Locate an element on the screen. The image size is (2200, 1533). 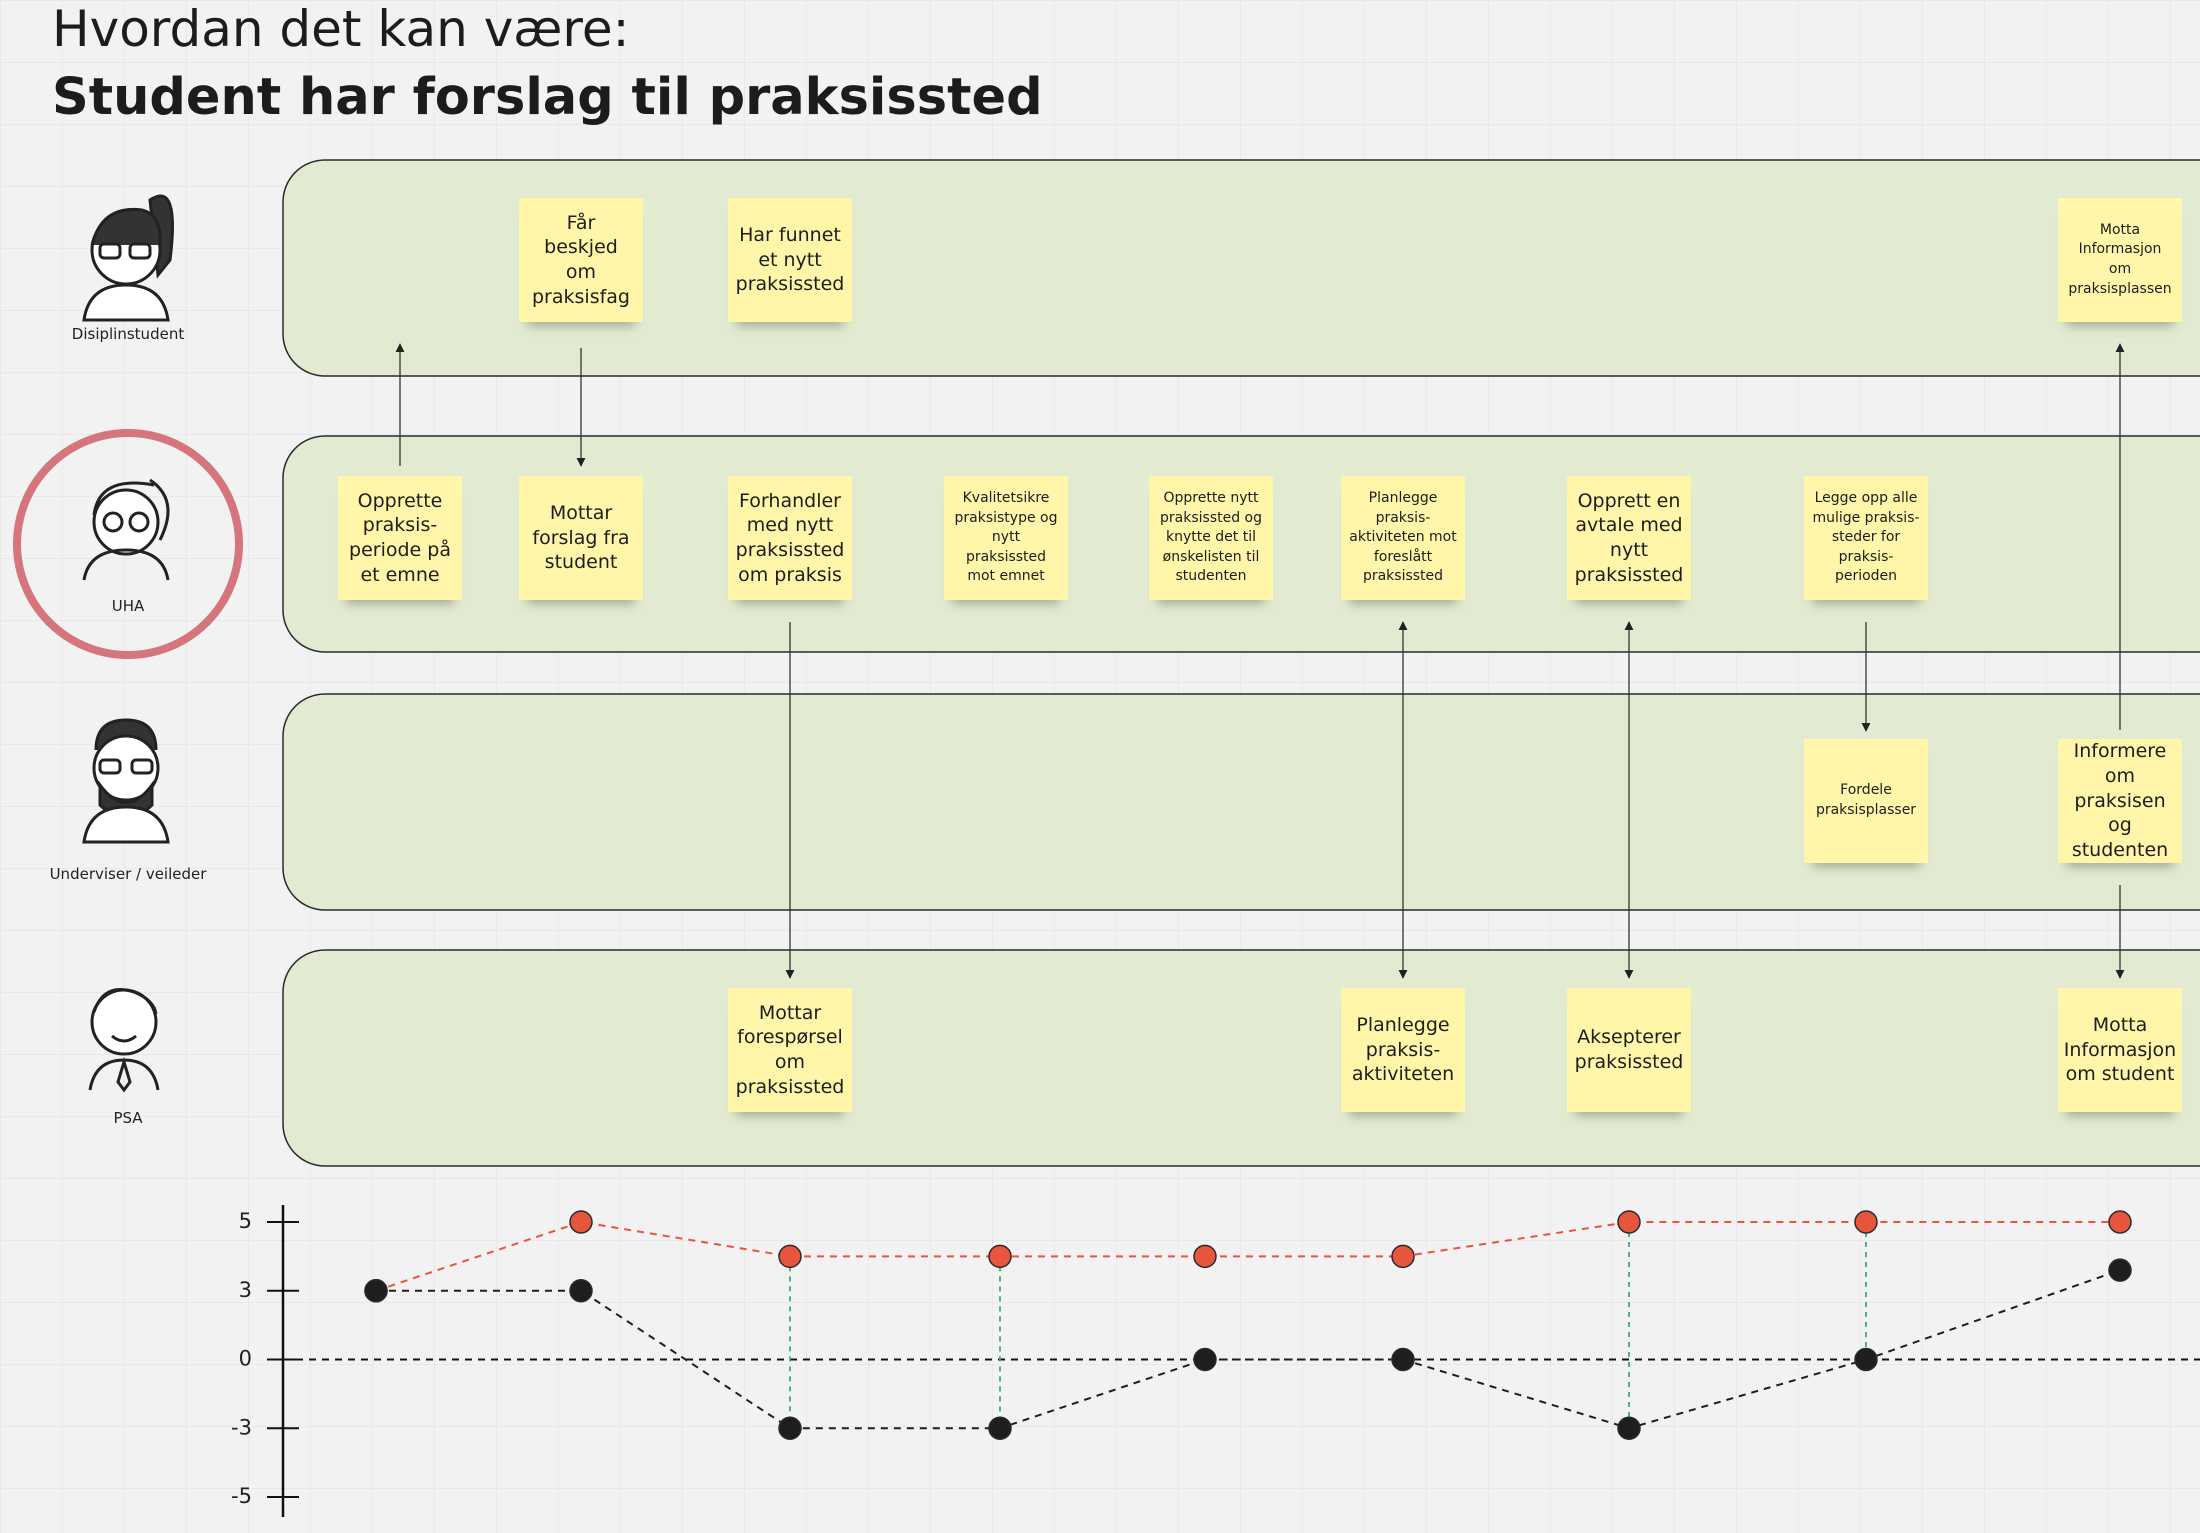
y-tick-label: 5 is located at coordinates (245, 1221).